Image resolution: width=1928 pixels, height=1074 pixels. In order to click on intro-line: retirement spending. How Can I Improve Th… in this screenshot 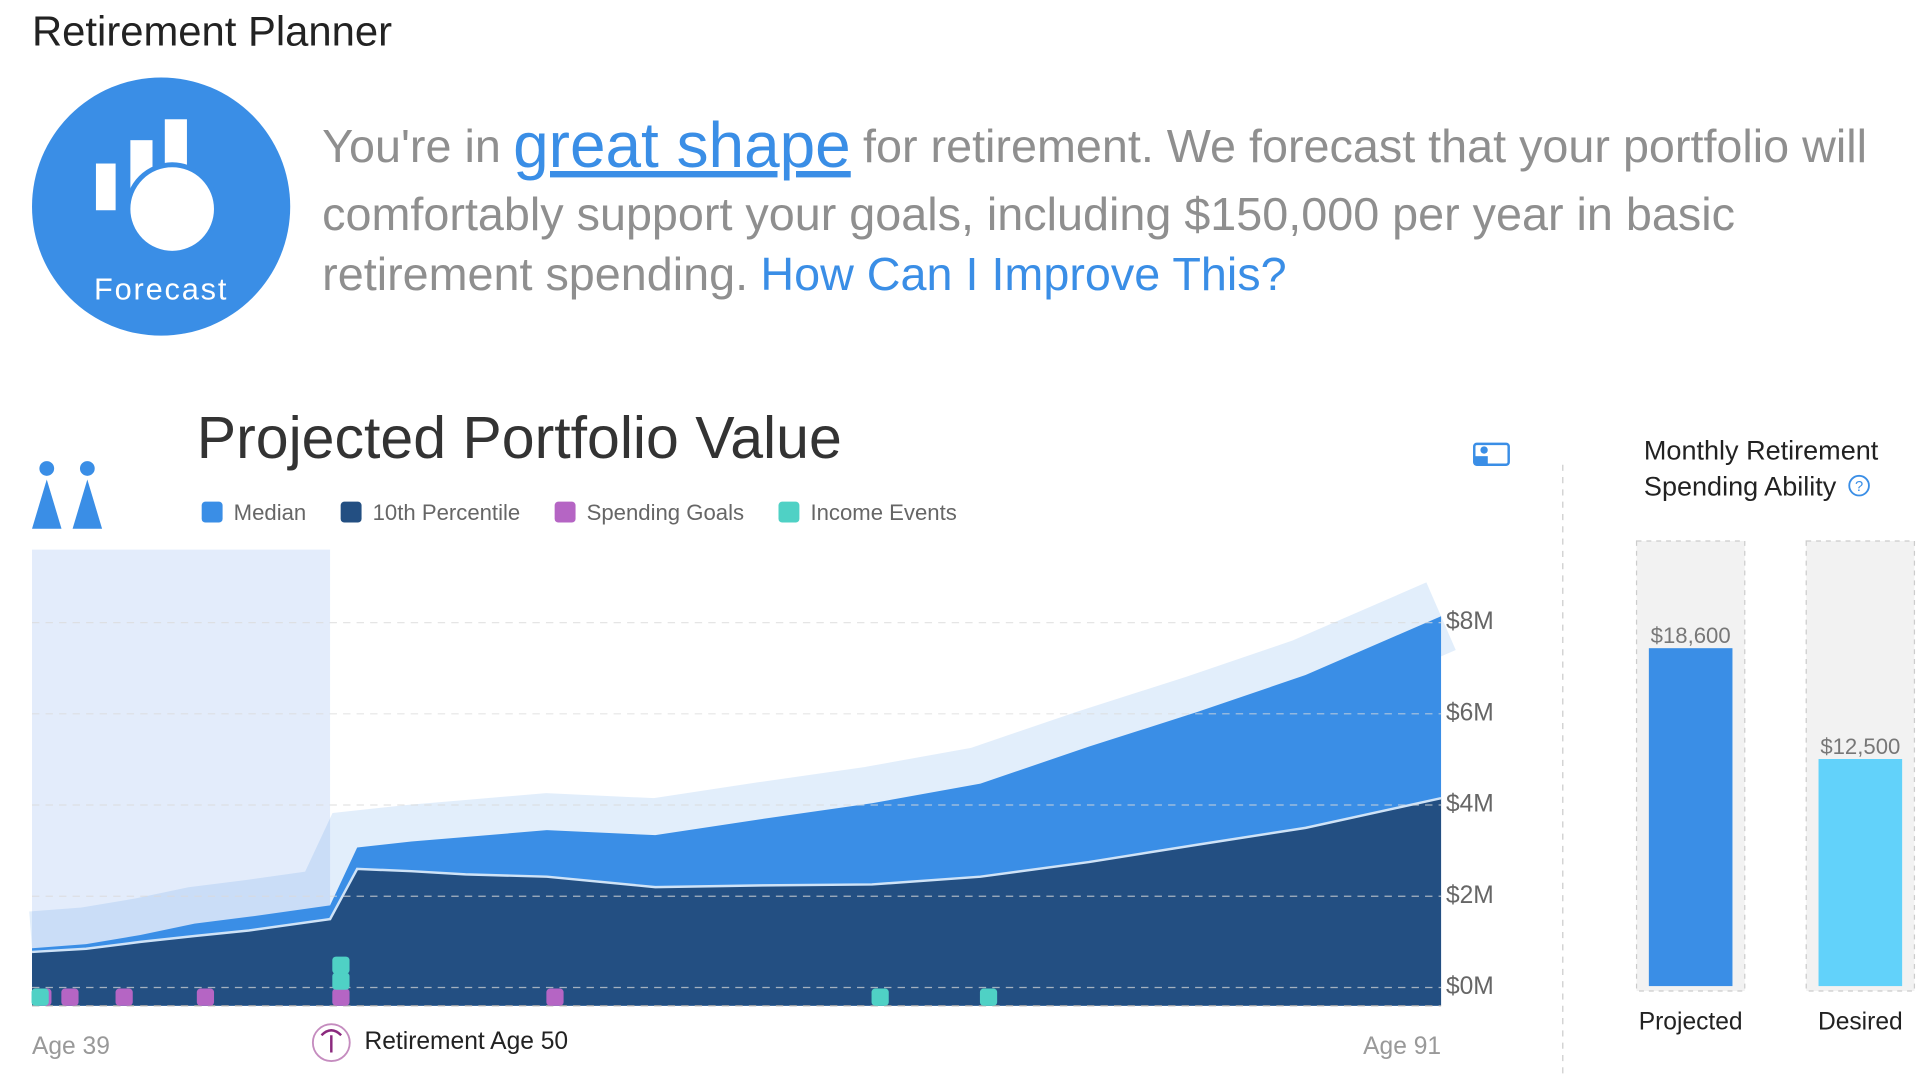, I will do `click(804, 274)`.